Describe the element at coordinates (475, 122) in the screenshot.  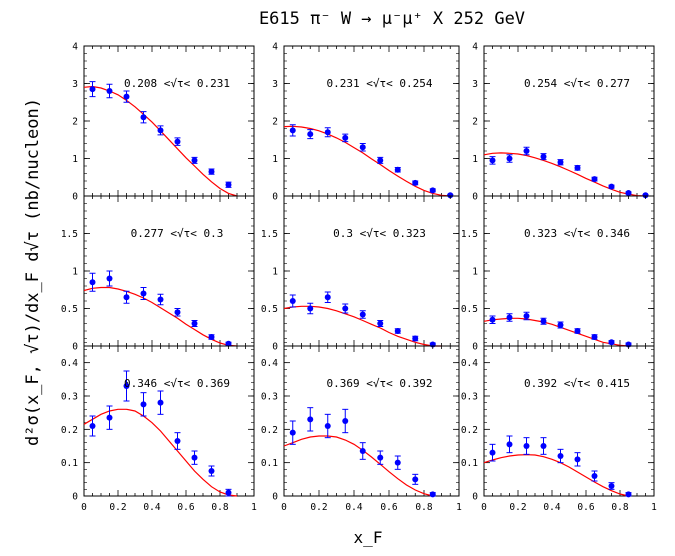
I see `panel-3-y-tick-label: 2` at that location.